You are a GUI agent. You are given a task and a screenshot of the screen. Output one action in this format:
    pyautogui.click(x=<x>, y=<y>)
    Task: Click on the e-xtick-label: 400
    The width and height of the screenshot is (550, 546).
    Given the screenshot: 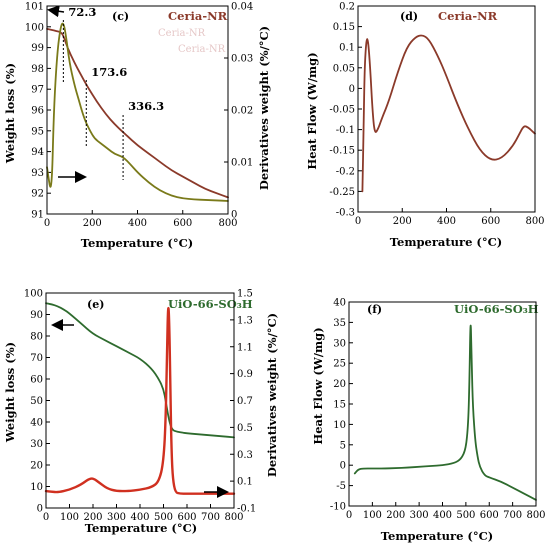 What is the action you would take?
    pyautogui.click(x=139, y=517)
    